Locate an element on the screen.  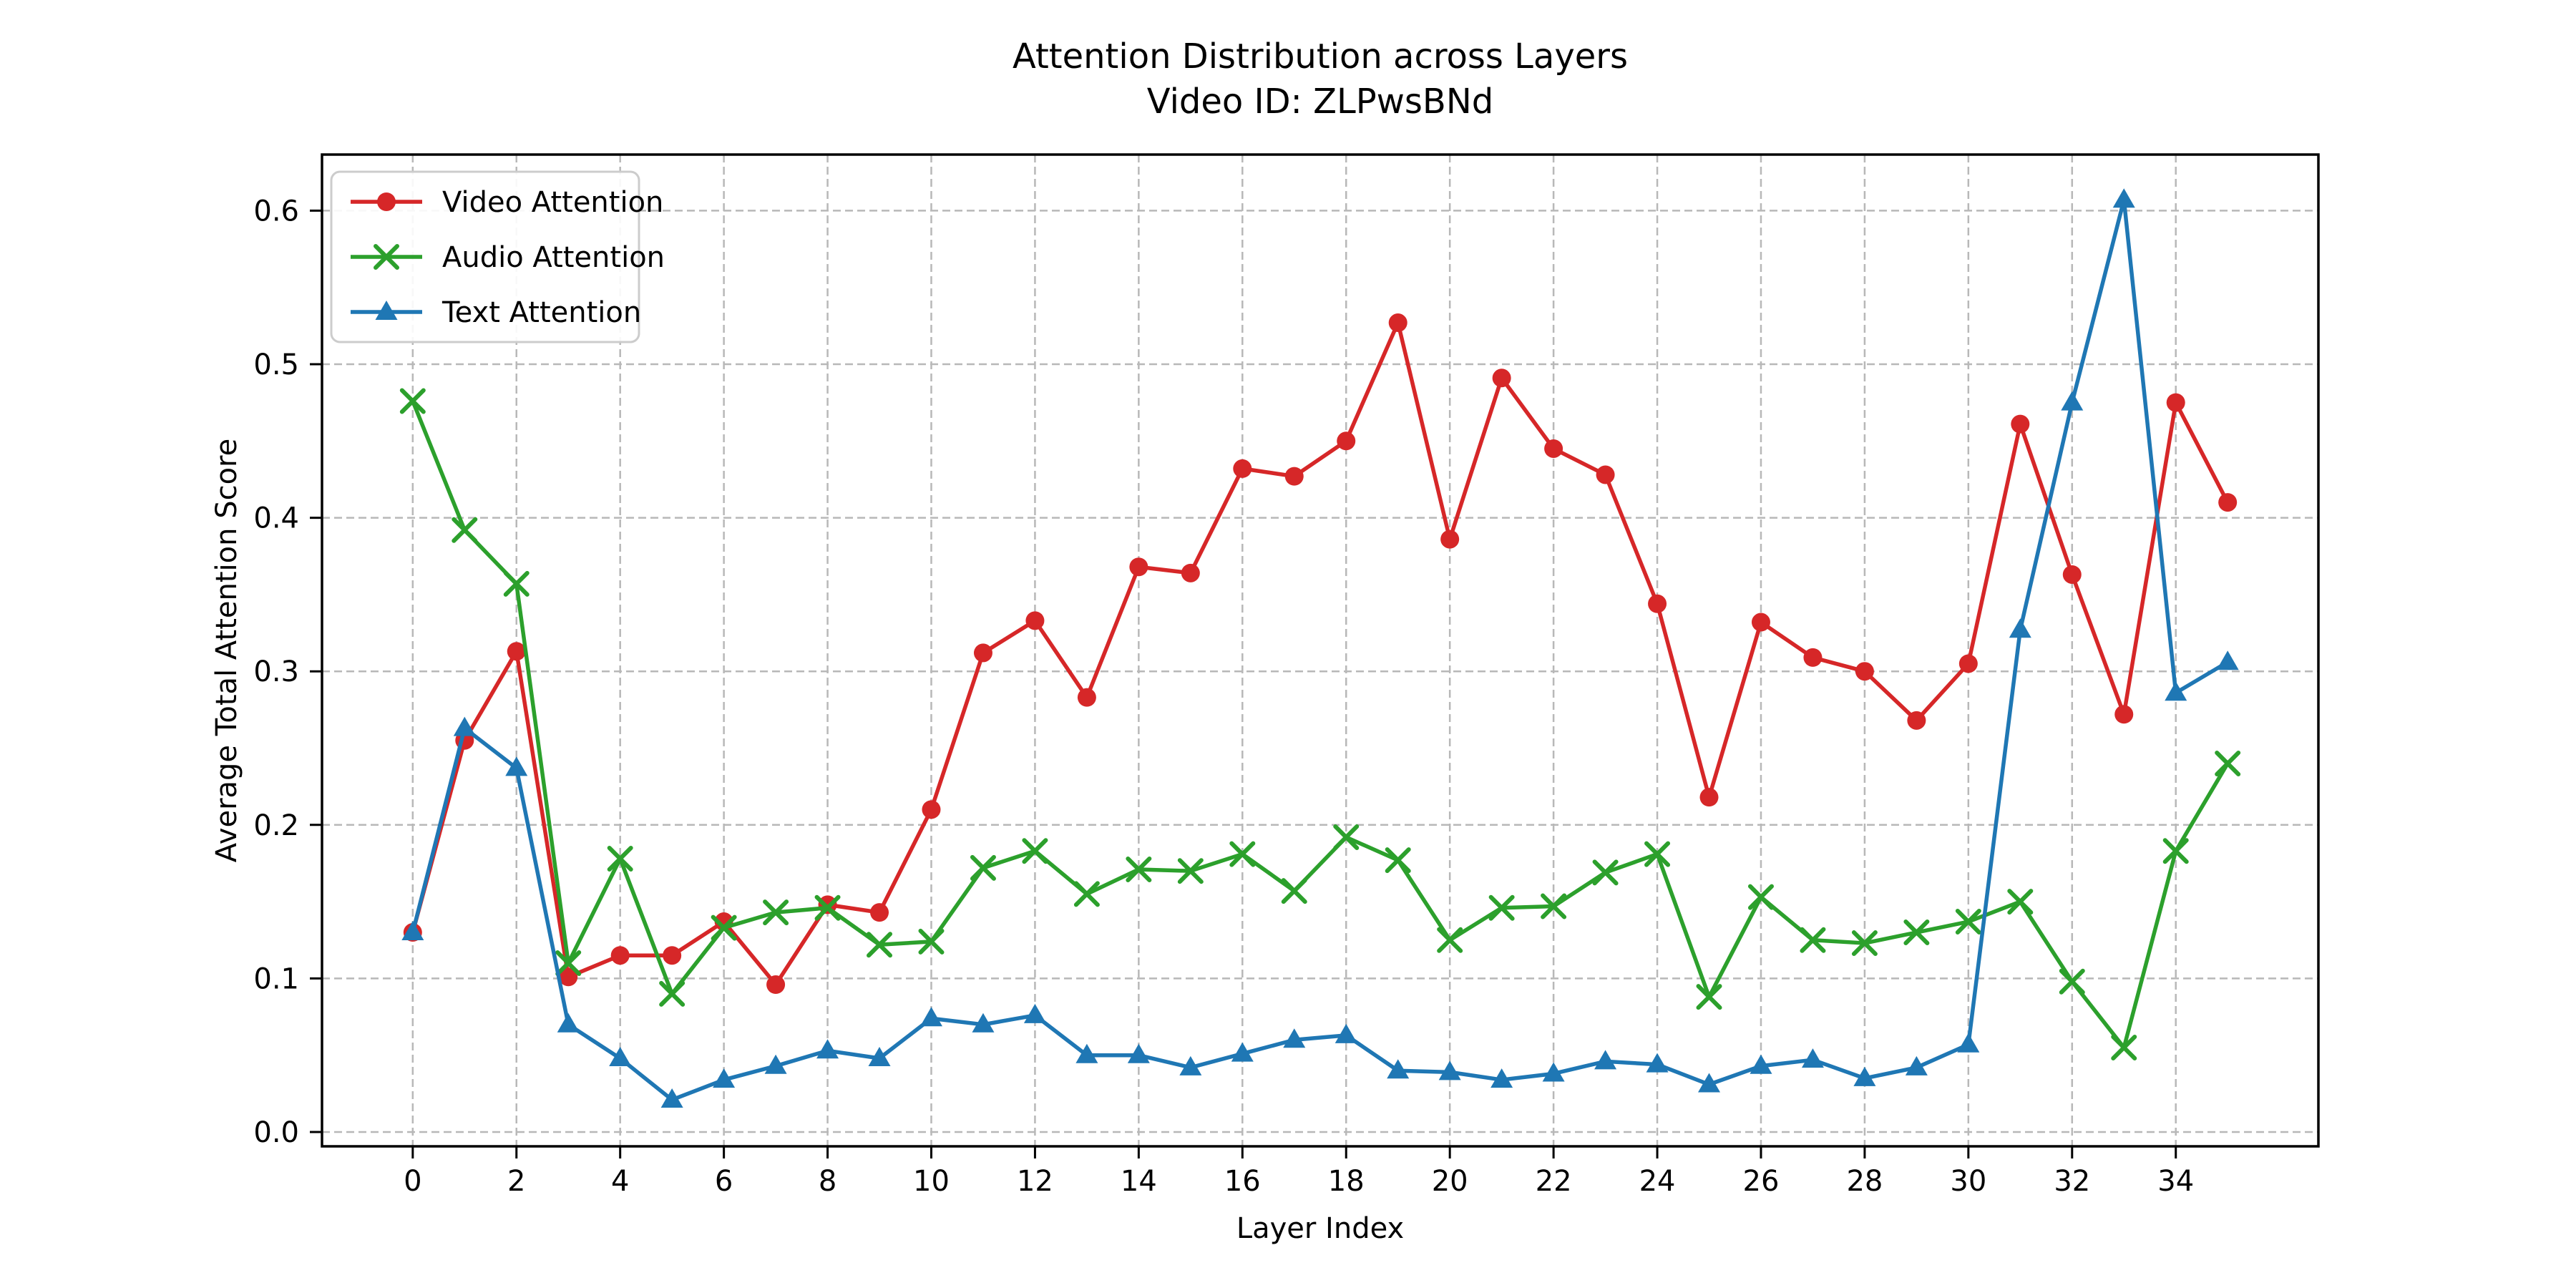
legend-label: Text Attention is located at coordinates (541, 312).